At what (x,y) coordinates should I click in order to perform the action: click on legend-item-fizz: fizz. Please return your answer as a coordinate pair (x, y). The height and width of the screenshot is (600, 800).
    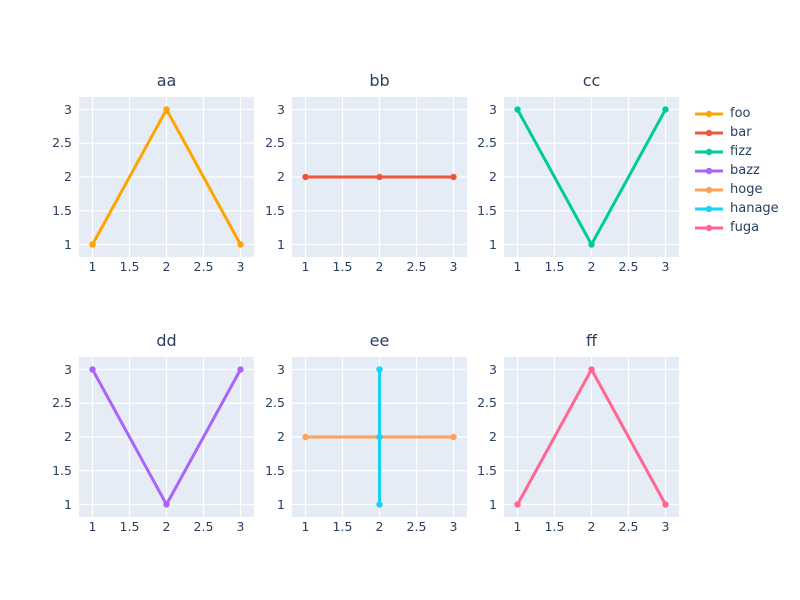
    Looking at the image, I should click on (736, 151).